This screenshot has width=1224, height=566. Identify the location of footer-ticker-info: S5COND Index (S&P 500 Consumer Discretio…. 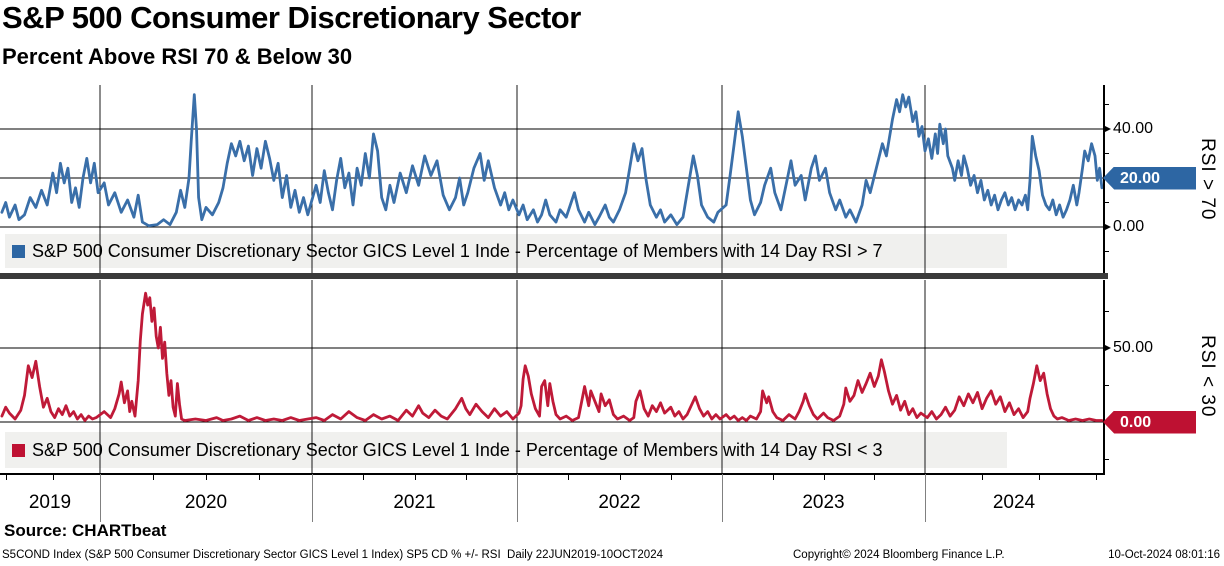
(332, 555).